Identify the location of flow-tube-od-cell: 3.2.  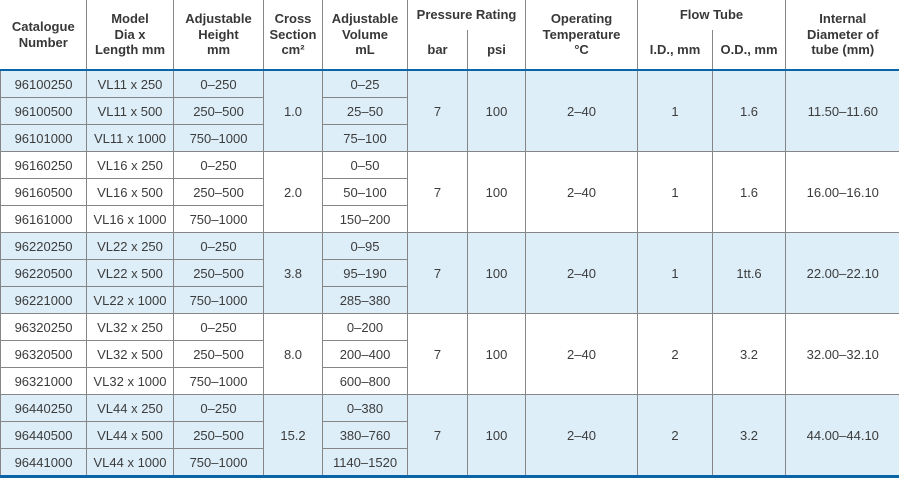
(749, 436).